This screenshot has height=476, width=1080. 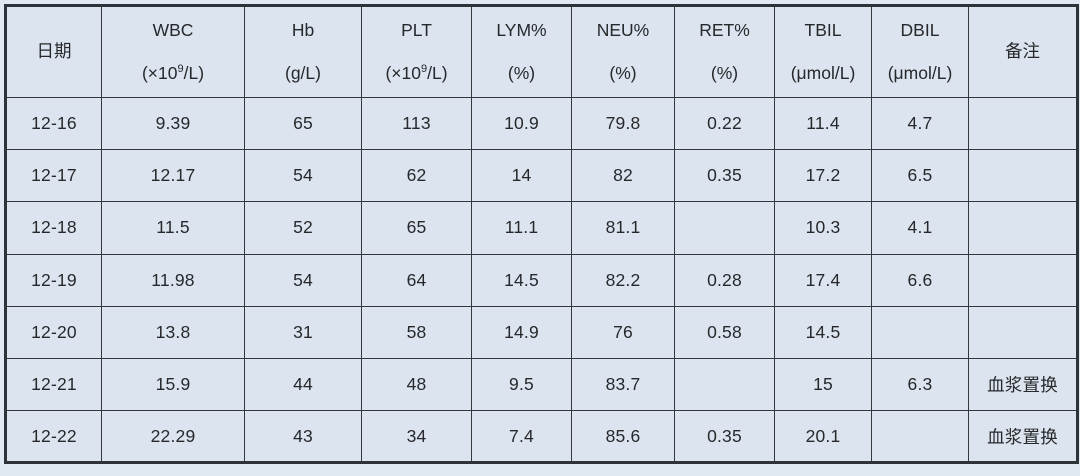 What do you see at coordinates (416, 228) in the screenshot?
I see `cell-plt: 65` at bounding box center [416, 228].